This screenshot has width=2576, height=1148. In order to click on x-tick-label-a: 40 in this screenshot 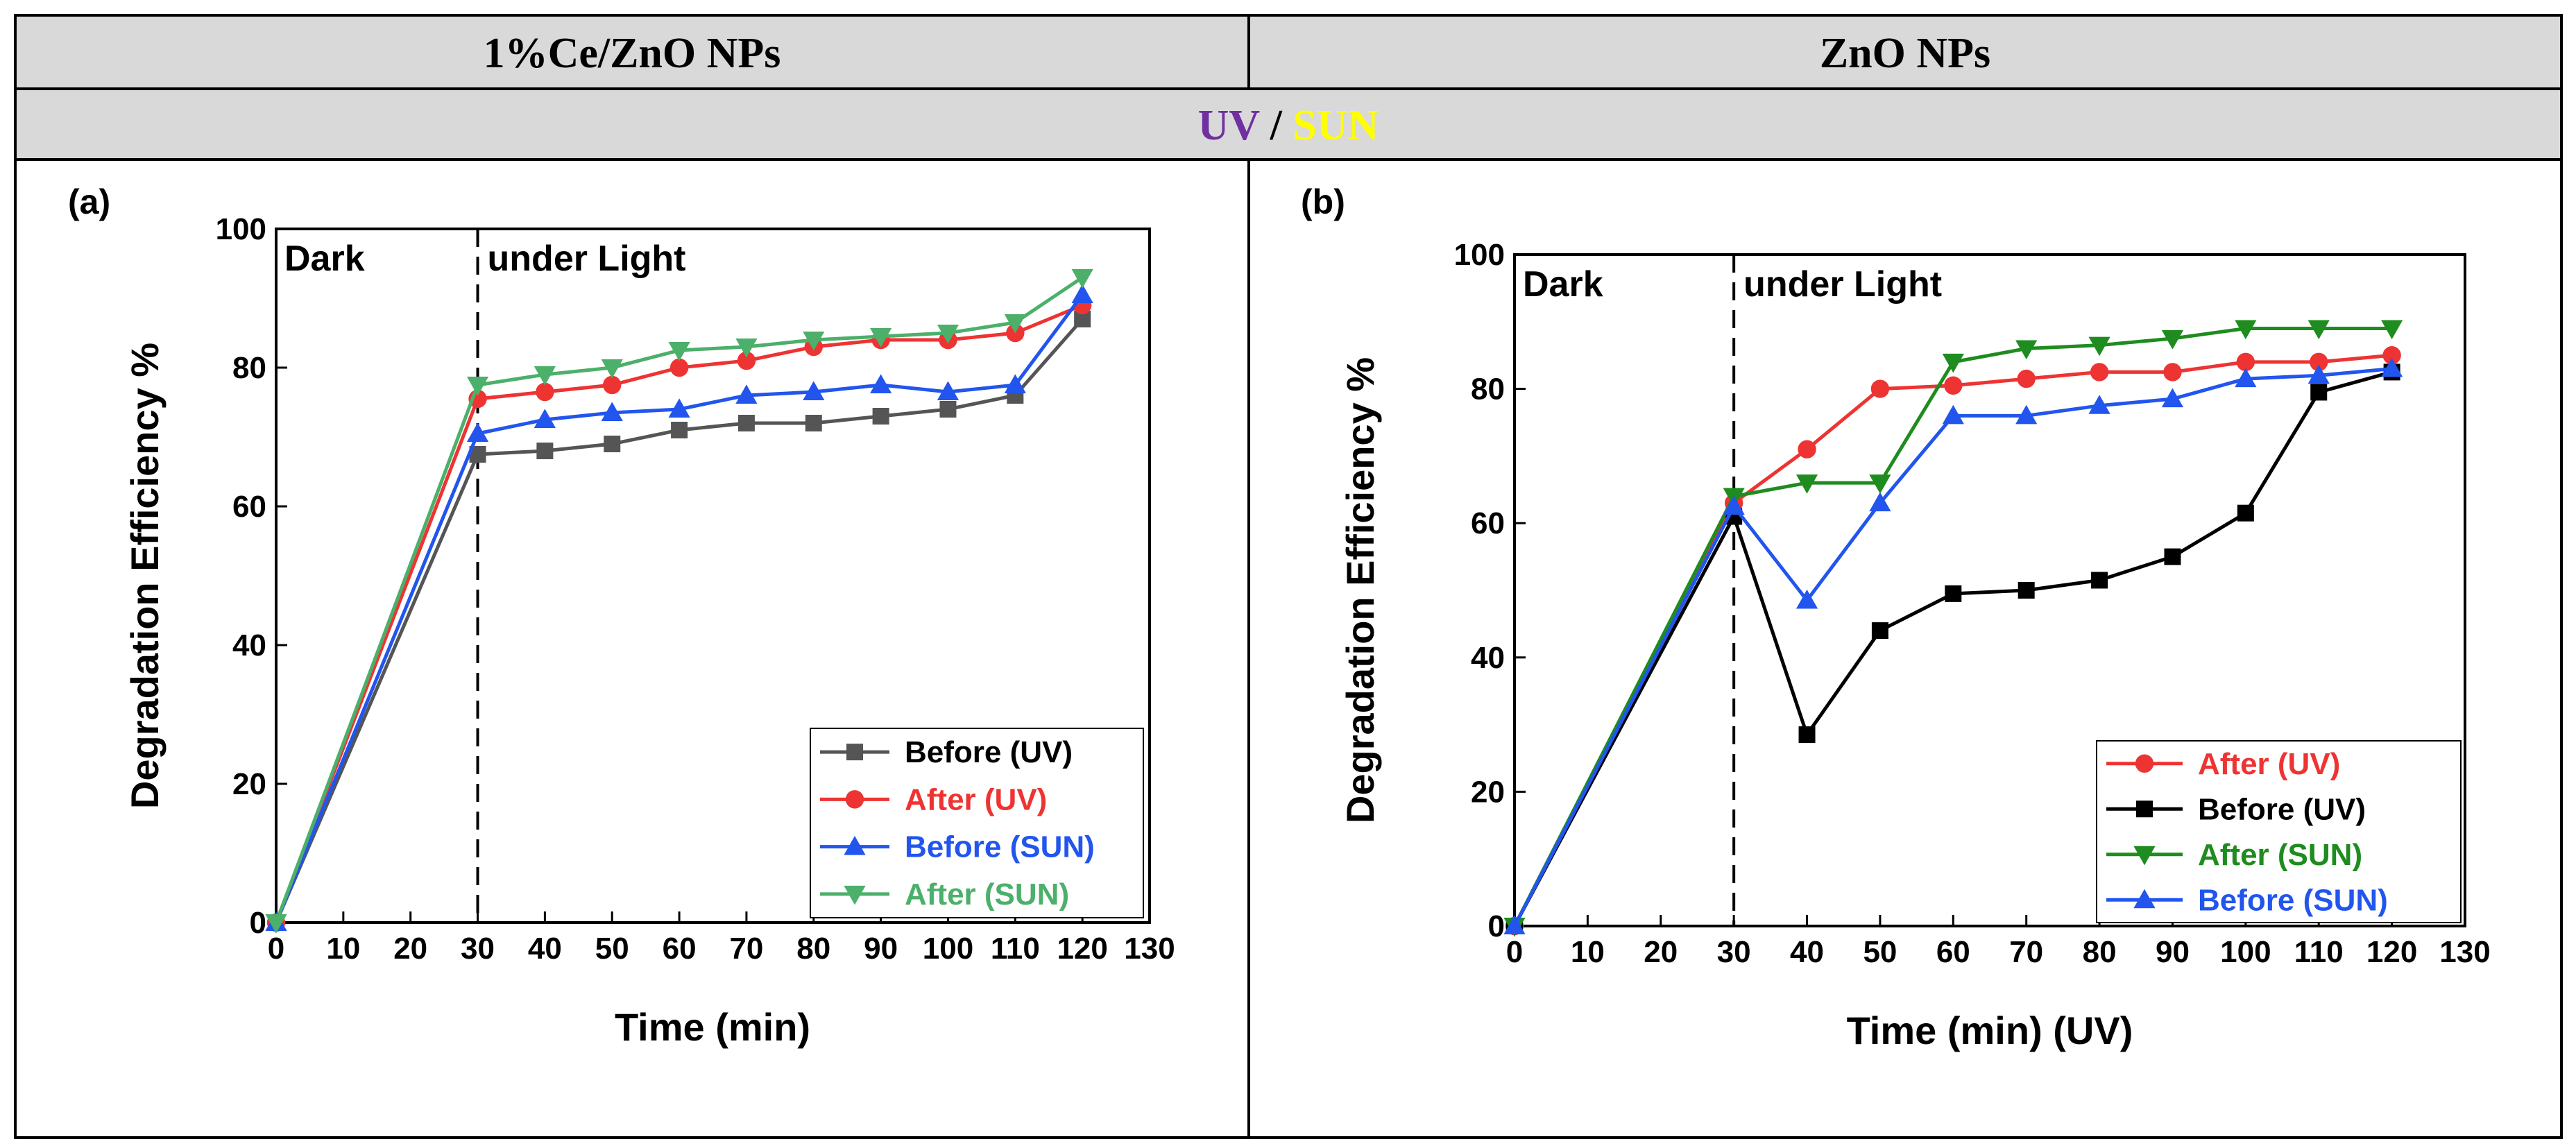, I will do `click(545, 949)`.